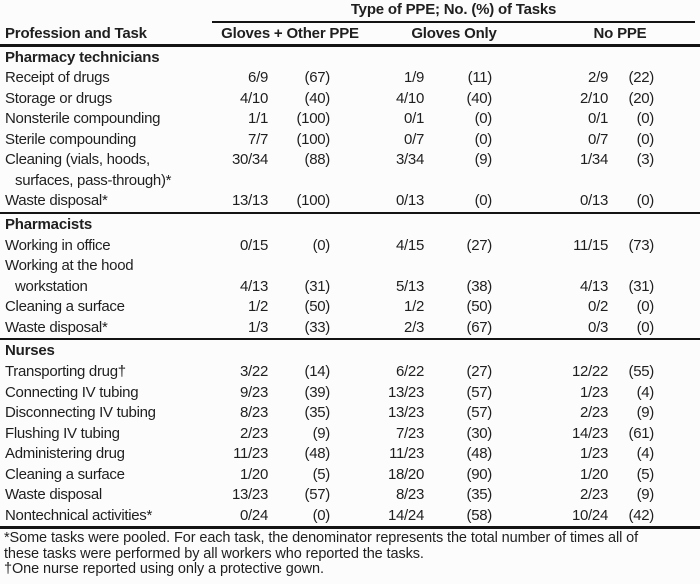 Image resolution: width=700 pixels, height=584 pixels. What do you see at coordinates (82, 57) in the screenshot?
I see `section-header: Pharmacy technicians` at bounding box center [82, 57].